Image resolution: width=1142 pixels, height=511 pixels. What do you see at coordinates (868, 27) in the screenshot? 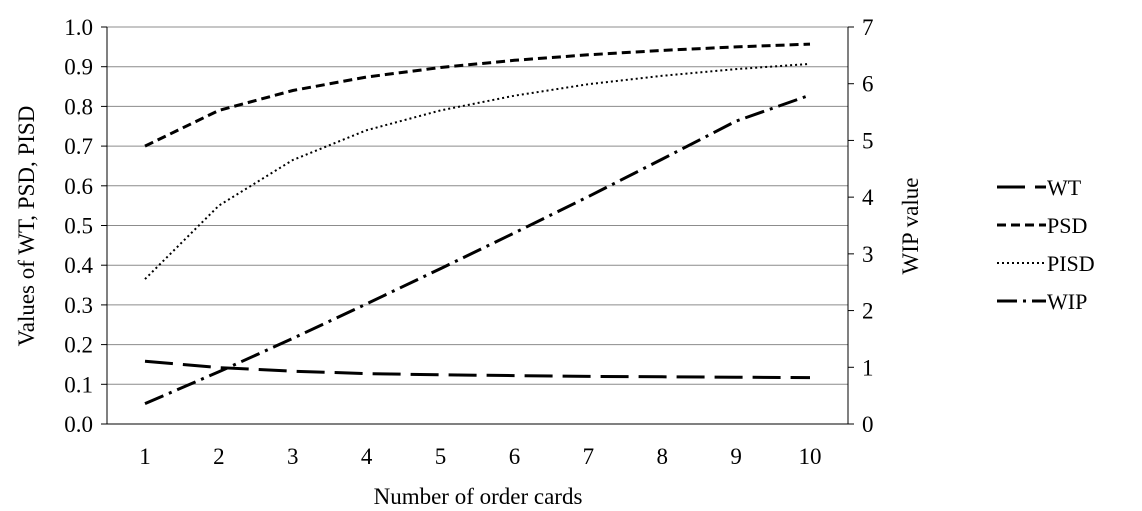
I see `y2-tick-label: 7` at bounding box center [868, 27].